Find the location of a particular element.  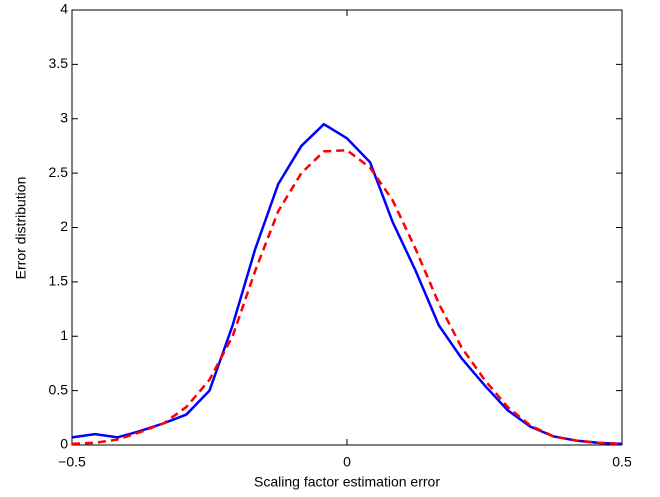

y-tick-label: 2.5 is located at coordinates (59, 172).